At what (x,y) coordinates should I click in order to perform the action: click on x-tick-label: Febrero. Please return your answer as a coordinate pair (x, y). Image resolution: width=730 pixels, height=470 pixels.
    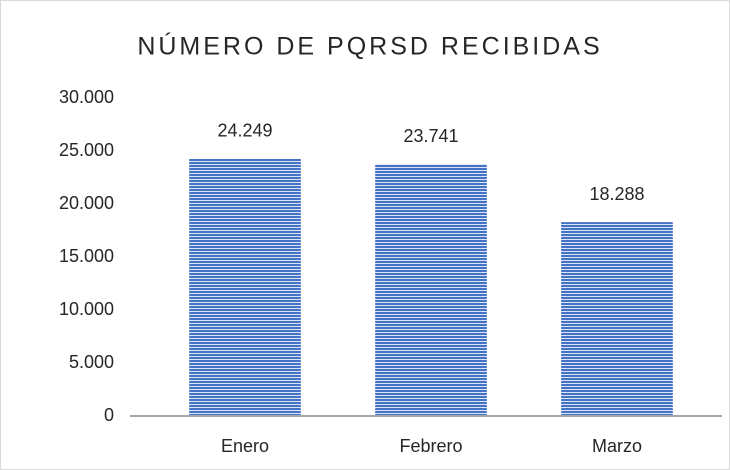
    Looking at the image, I should click on (430, 446).